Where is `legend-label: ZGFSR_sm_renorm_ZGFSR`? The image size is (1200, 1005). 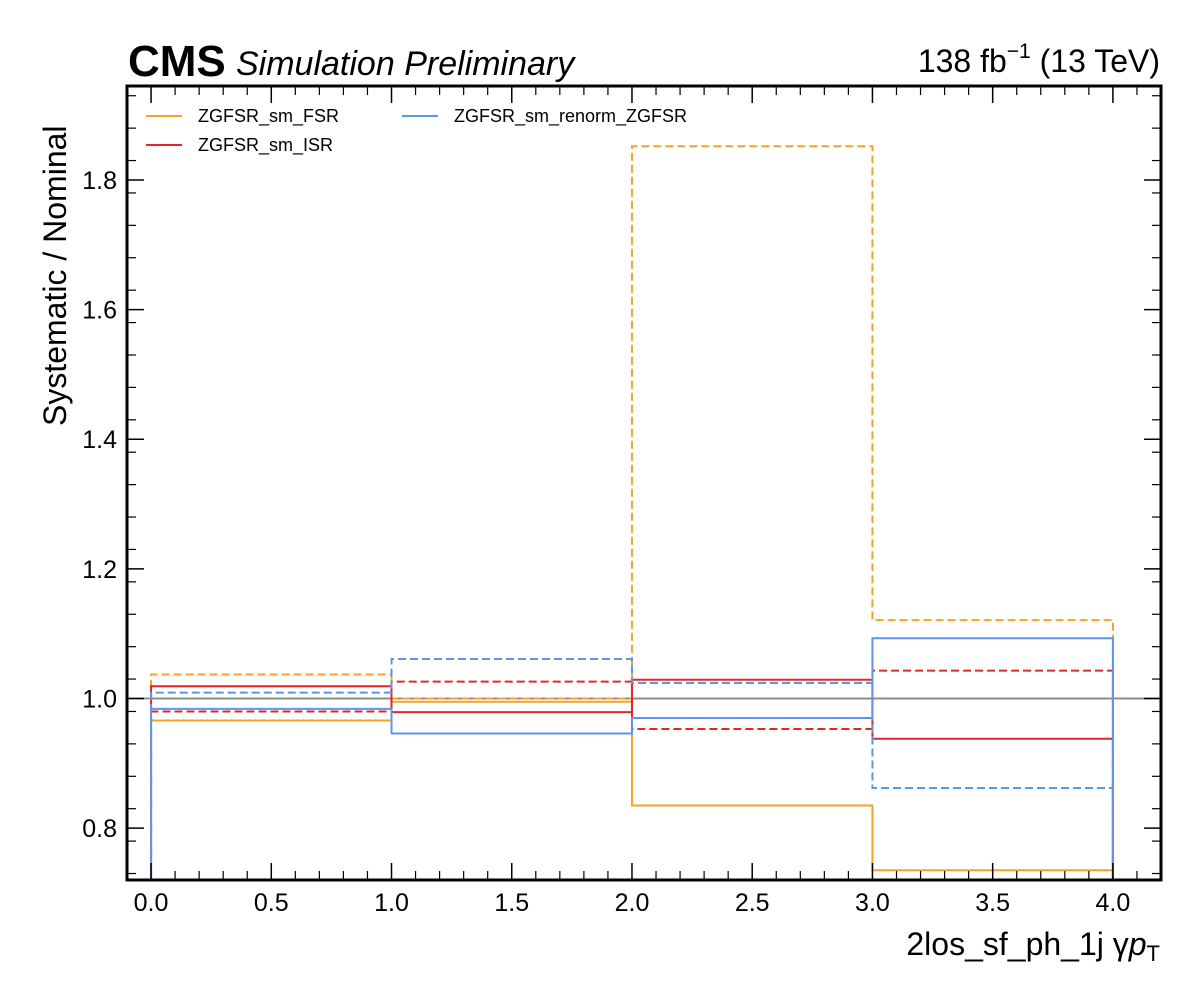 legend-label: ZGFSR_sm_renorm_ZGFSR is located at coordinates (570, 116).